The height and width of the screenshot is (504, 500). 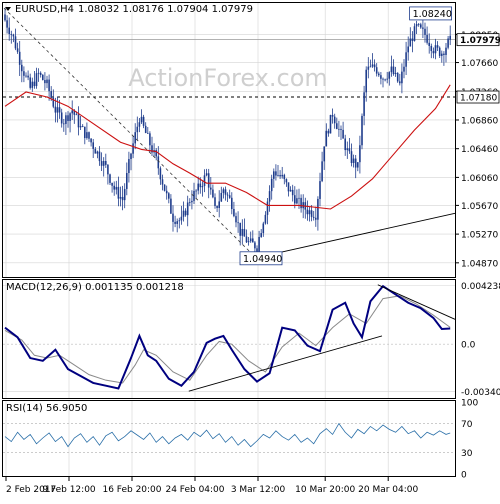 What do you see at coordinates (69, 490) in the screenshot?
I see `x-tick-label: 9 Feb 12:00` at bounding box center [69, 490].